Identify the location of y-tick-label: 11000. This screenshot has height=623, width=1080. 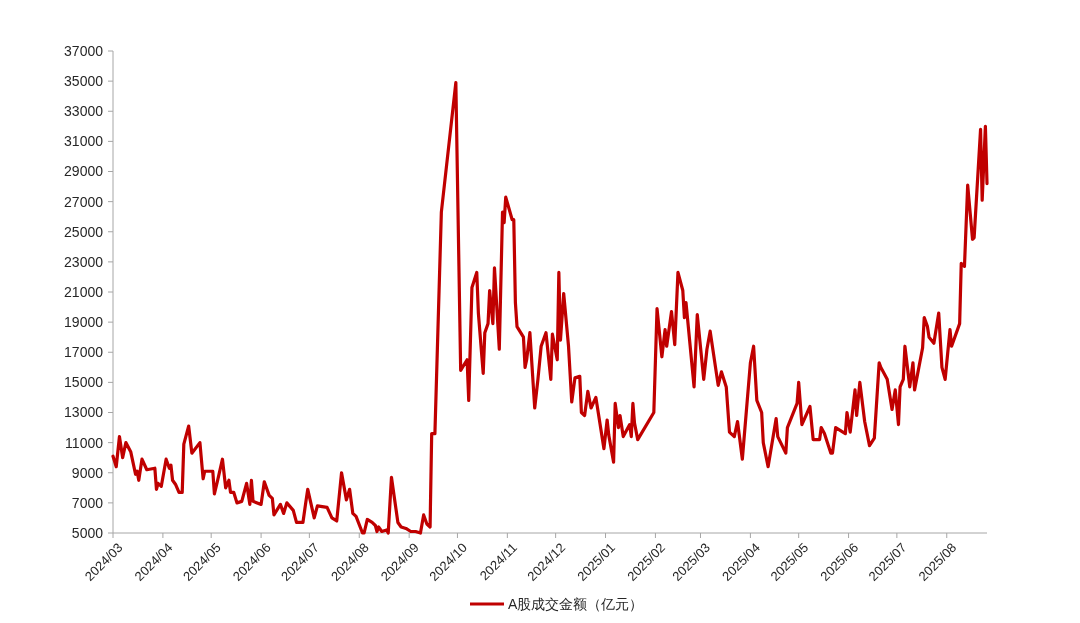
(84, 442).